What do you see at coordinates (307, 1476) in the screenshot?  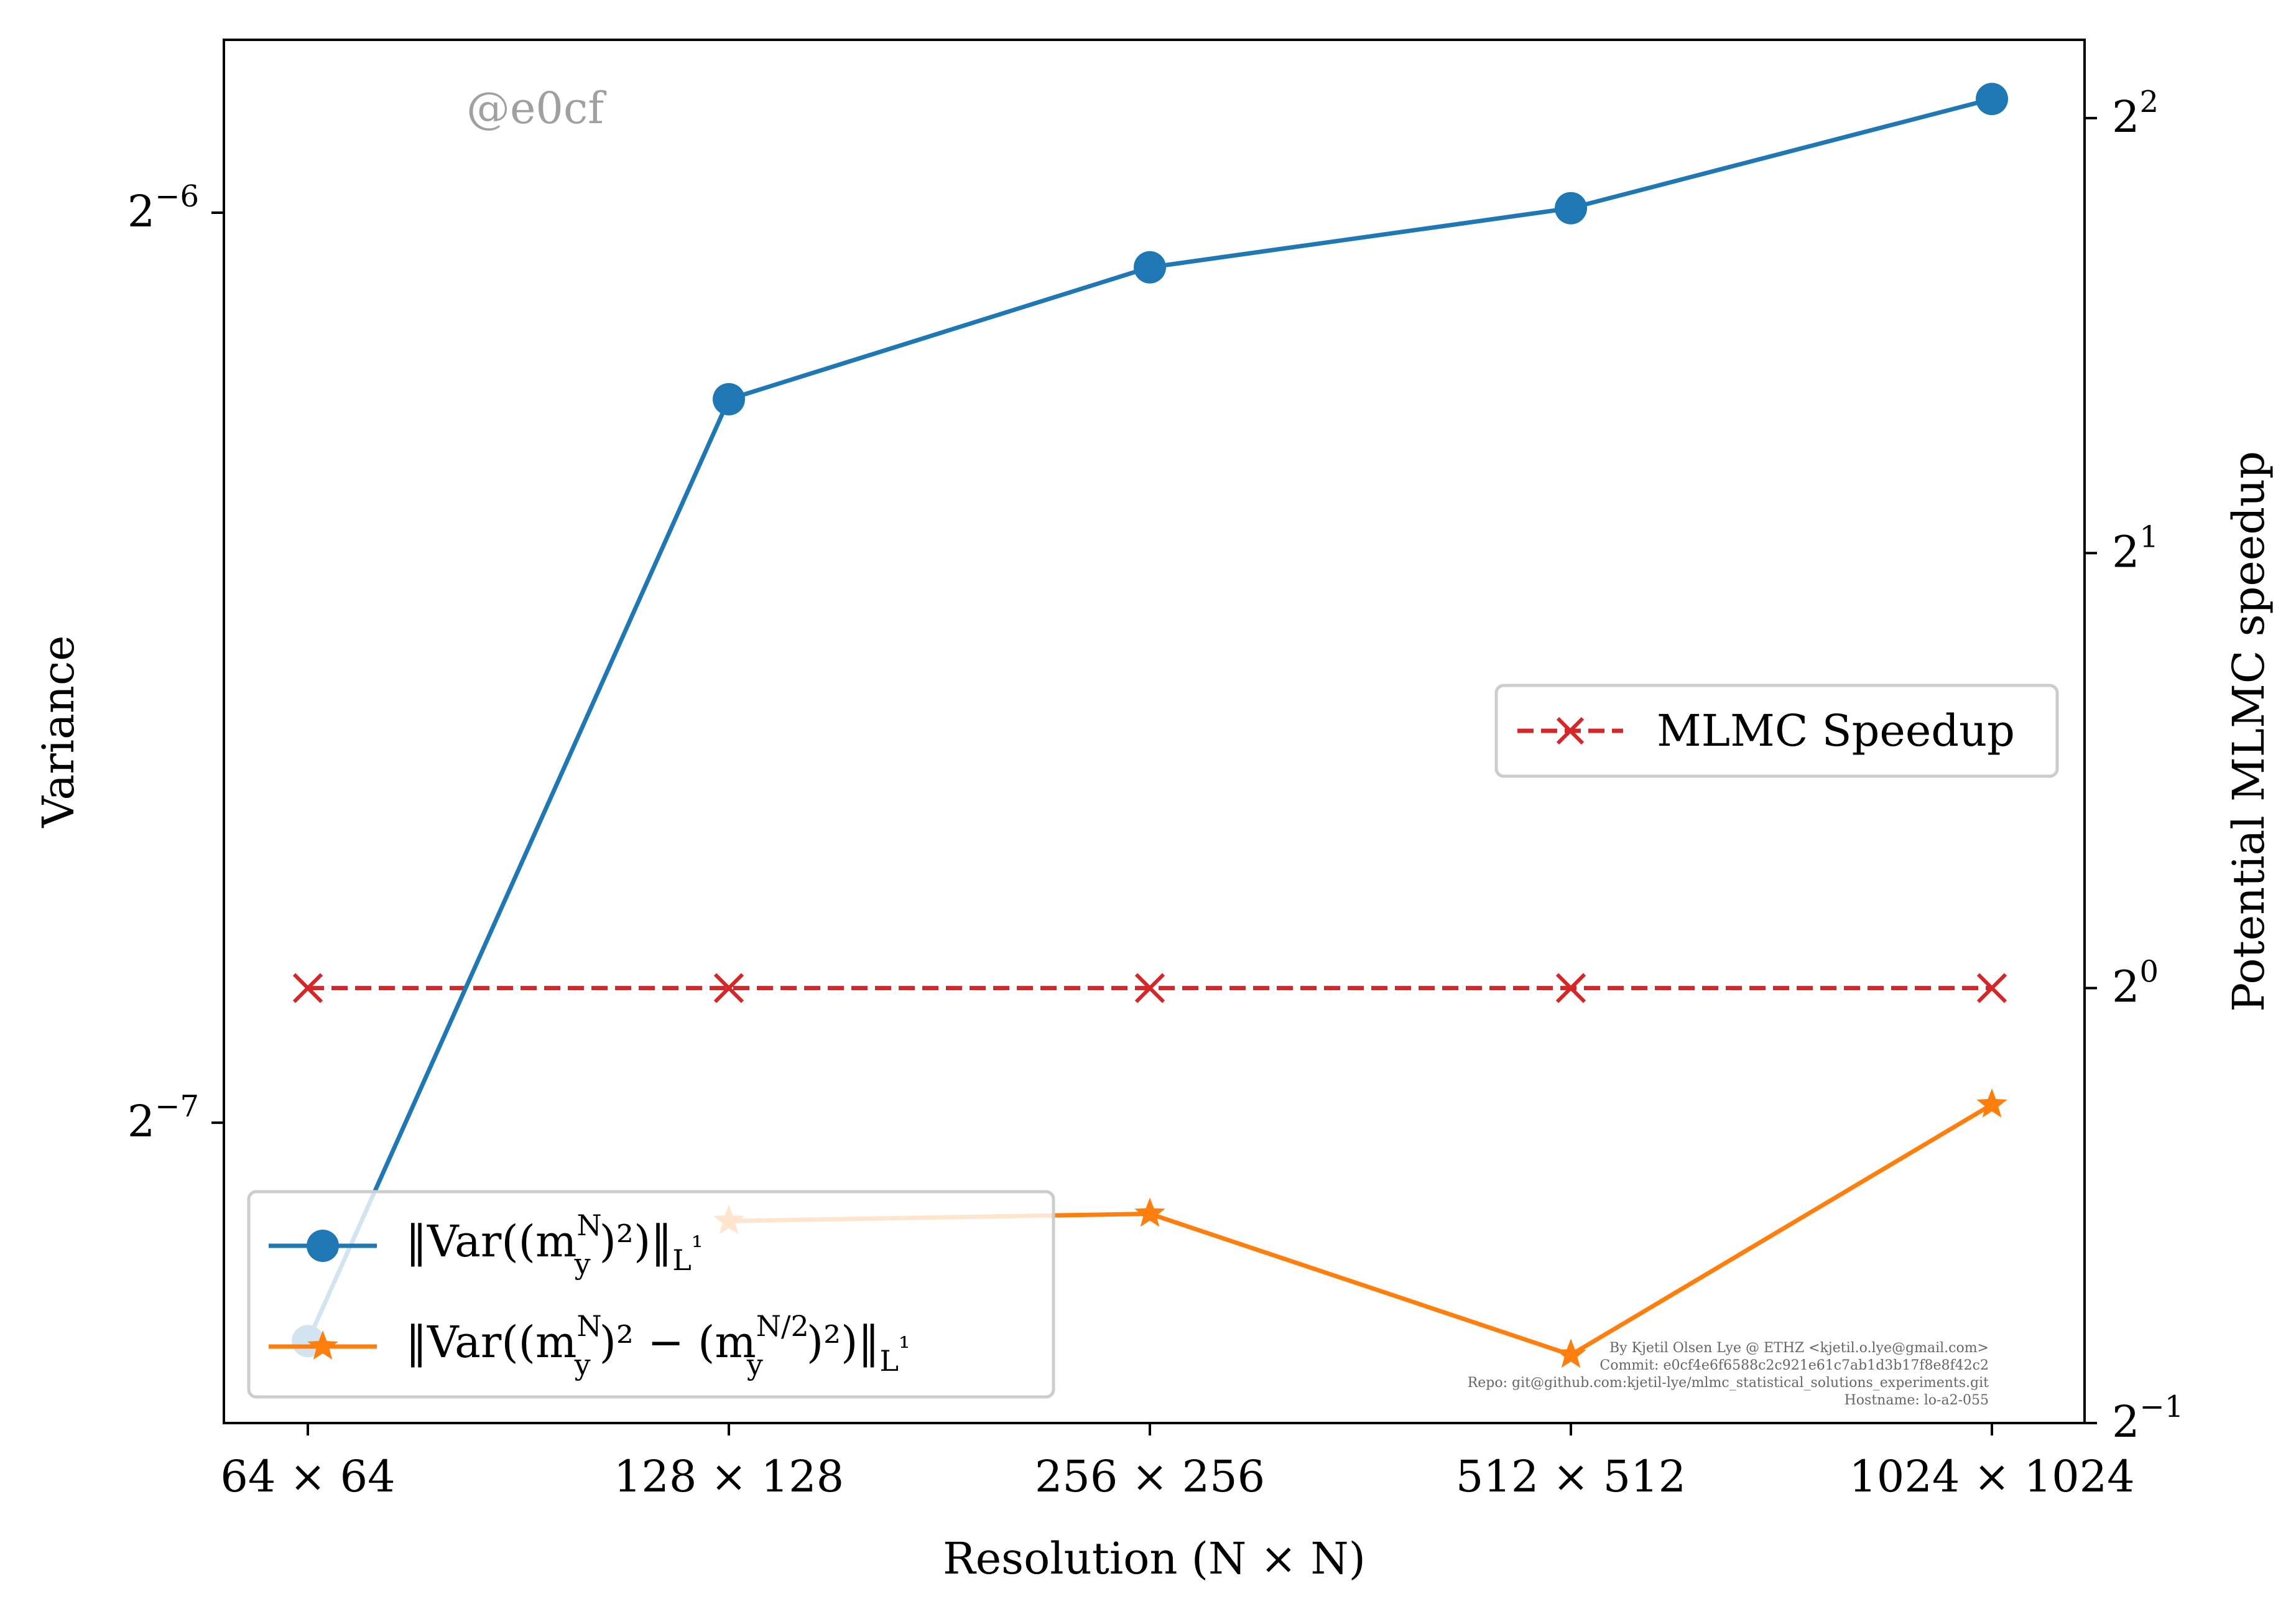 I see `x-tick-label: 64 × 64` at bounding box center [307, 1476].